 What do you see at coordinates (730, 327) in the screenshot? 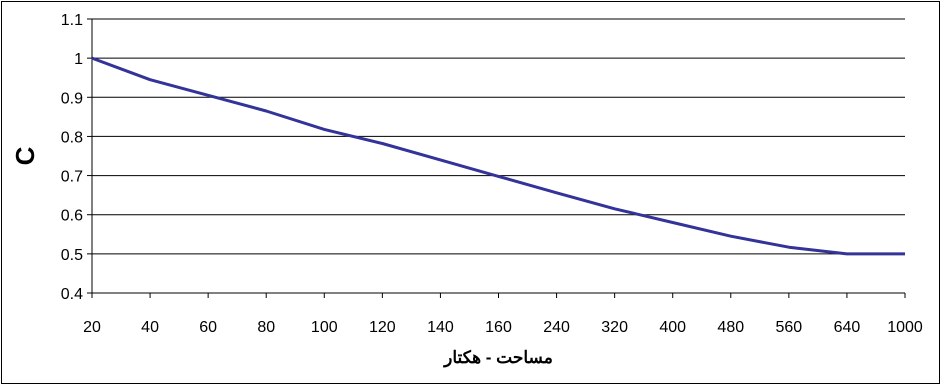
I see `x-tick-label: 480` at bounding box center [730, 327].